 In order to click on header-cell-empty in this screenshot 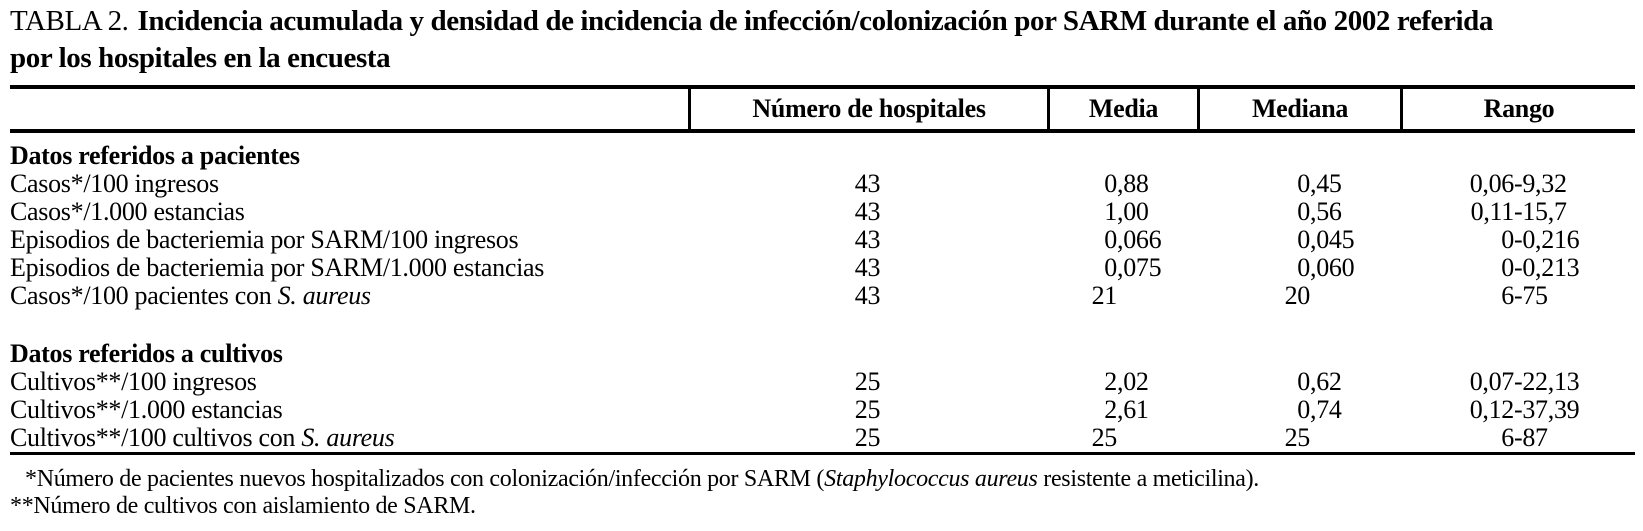, I will do `click(349, 109)`.